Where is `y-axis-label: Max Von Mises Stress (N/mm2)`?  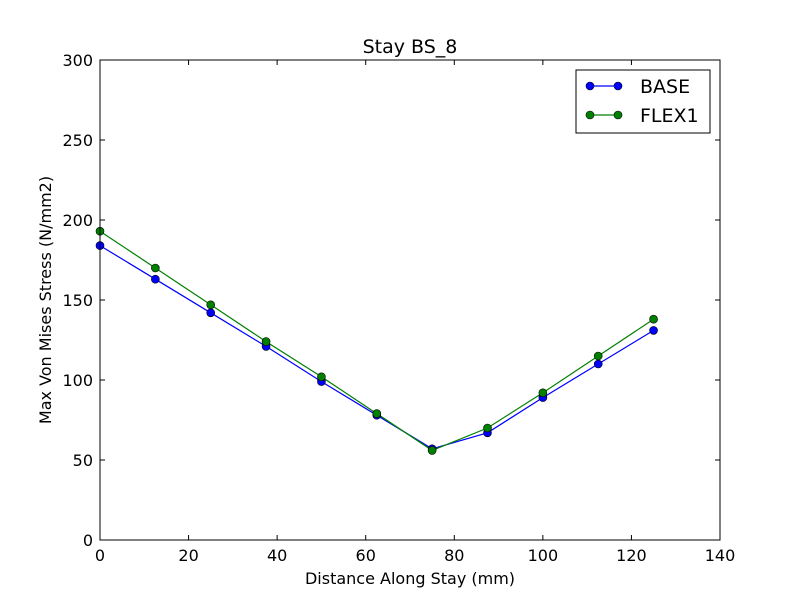
y-axis-label: Max Von Mises Stress (N/mm2) is located at coordinates (45, 300).